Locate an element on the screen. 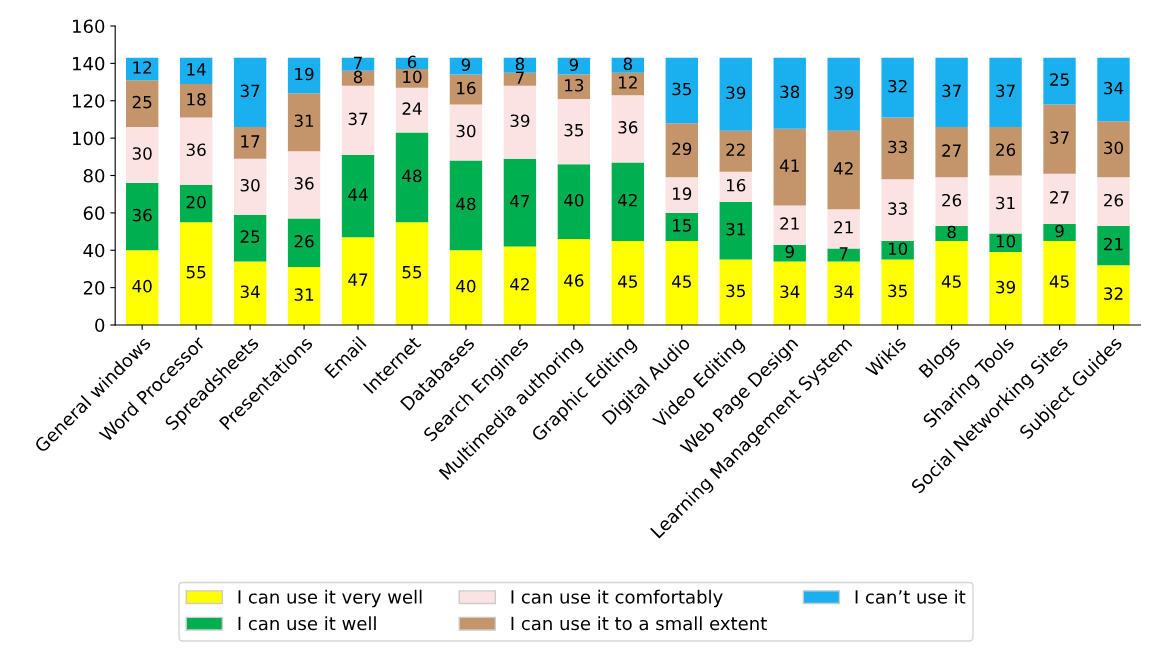 This screenshot has height=650, width=1152. legend-label: I can use it well is located at coordinates (307, 623).